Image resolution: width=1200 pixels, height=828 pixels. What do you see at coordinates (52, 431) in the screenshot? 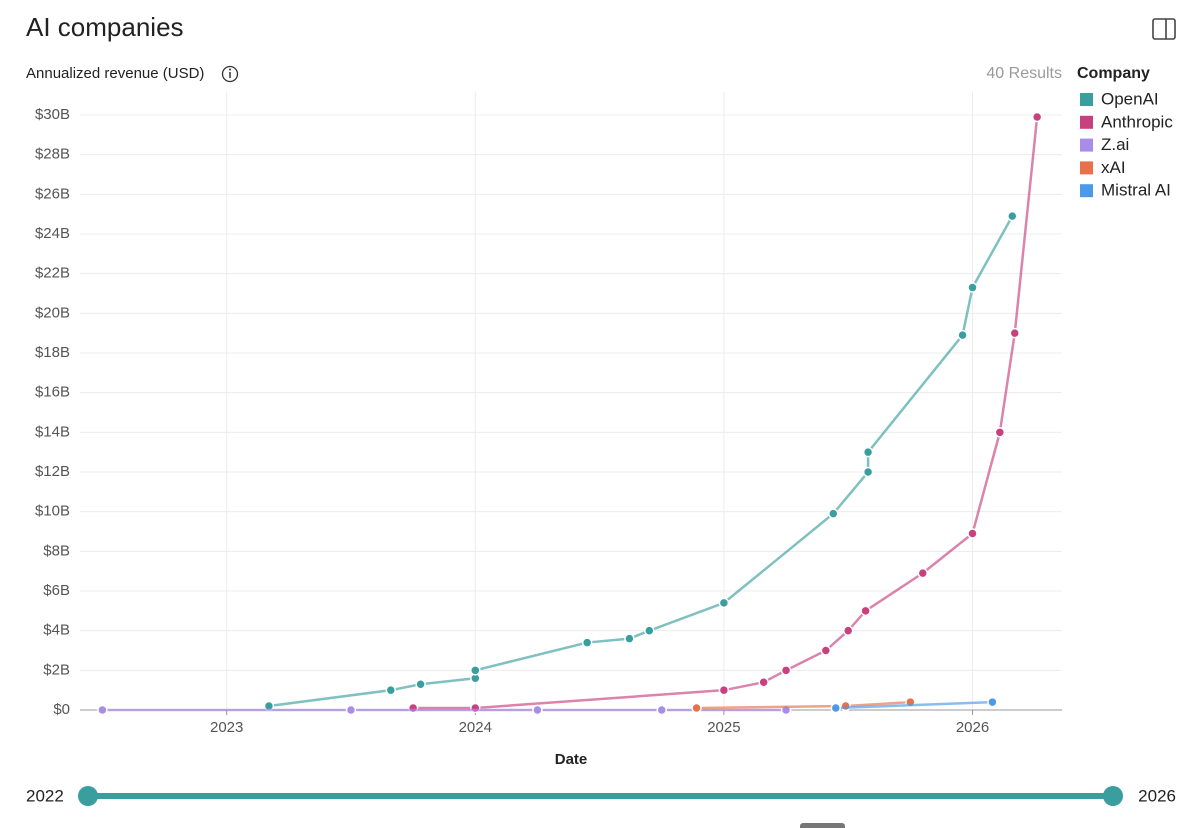
I see `y-tick-label: $14B` at bounding box center [52, 431].